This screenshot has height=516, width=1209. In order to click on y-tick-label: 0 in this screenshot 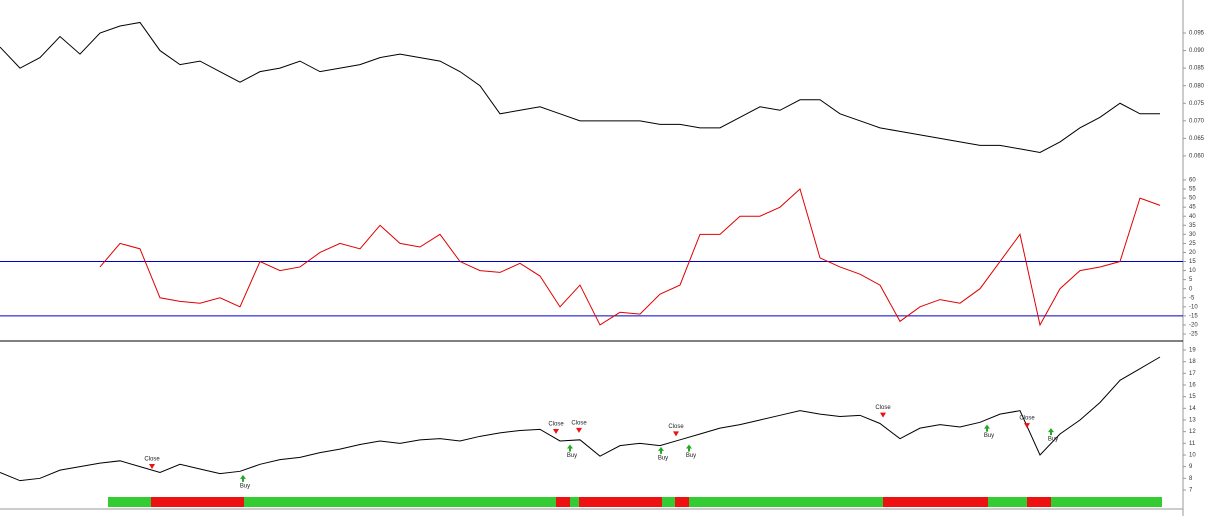, I will do `click(1191, 289)`.